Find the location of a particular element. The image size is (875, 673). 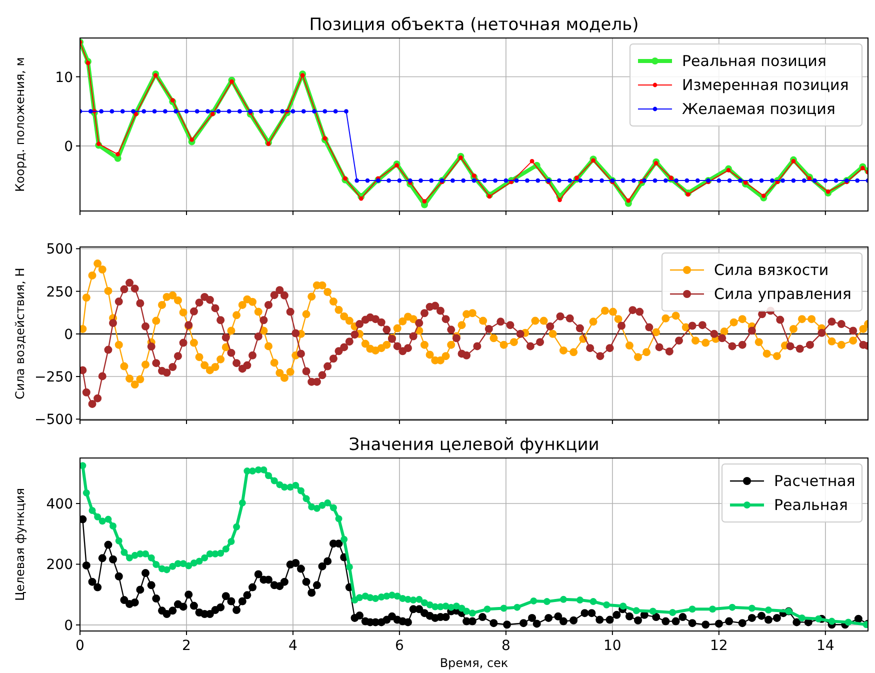

legend-label: Сила вязкости is located at coordinates (771, 270).